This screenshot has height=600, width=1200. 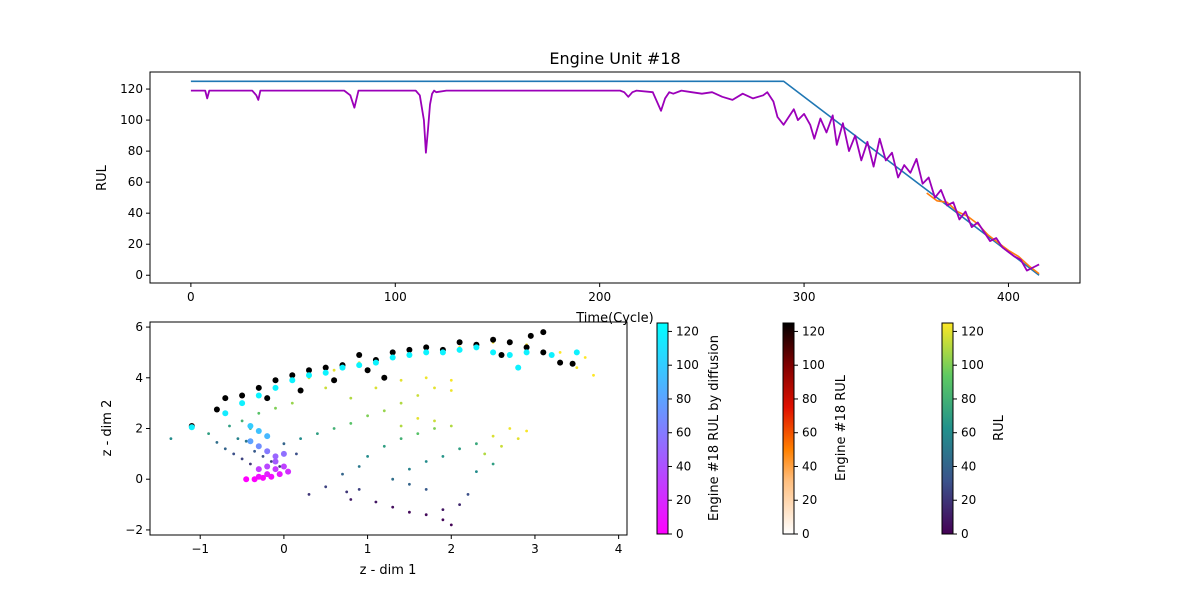 I want to click on colorbar-diffusion-ticks: 0 20 40 60 80 100 120, so click(x=683, y=432).